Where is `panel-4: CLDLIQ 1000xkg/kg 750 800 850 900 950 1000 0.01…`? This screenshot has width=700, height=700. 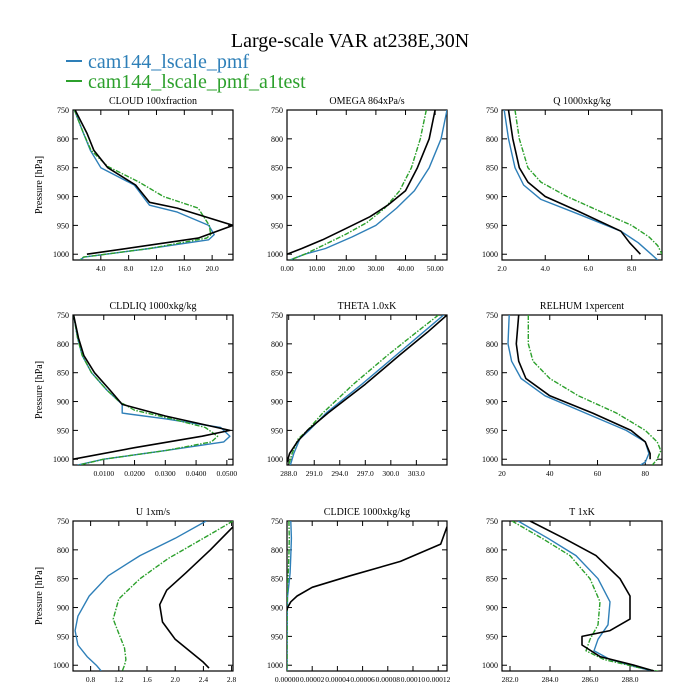
panel-4: CLDLIQ 1000xkg/kg 750 800 850 900 950 1000 0.01… is located at coordinates (135, 389).